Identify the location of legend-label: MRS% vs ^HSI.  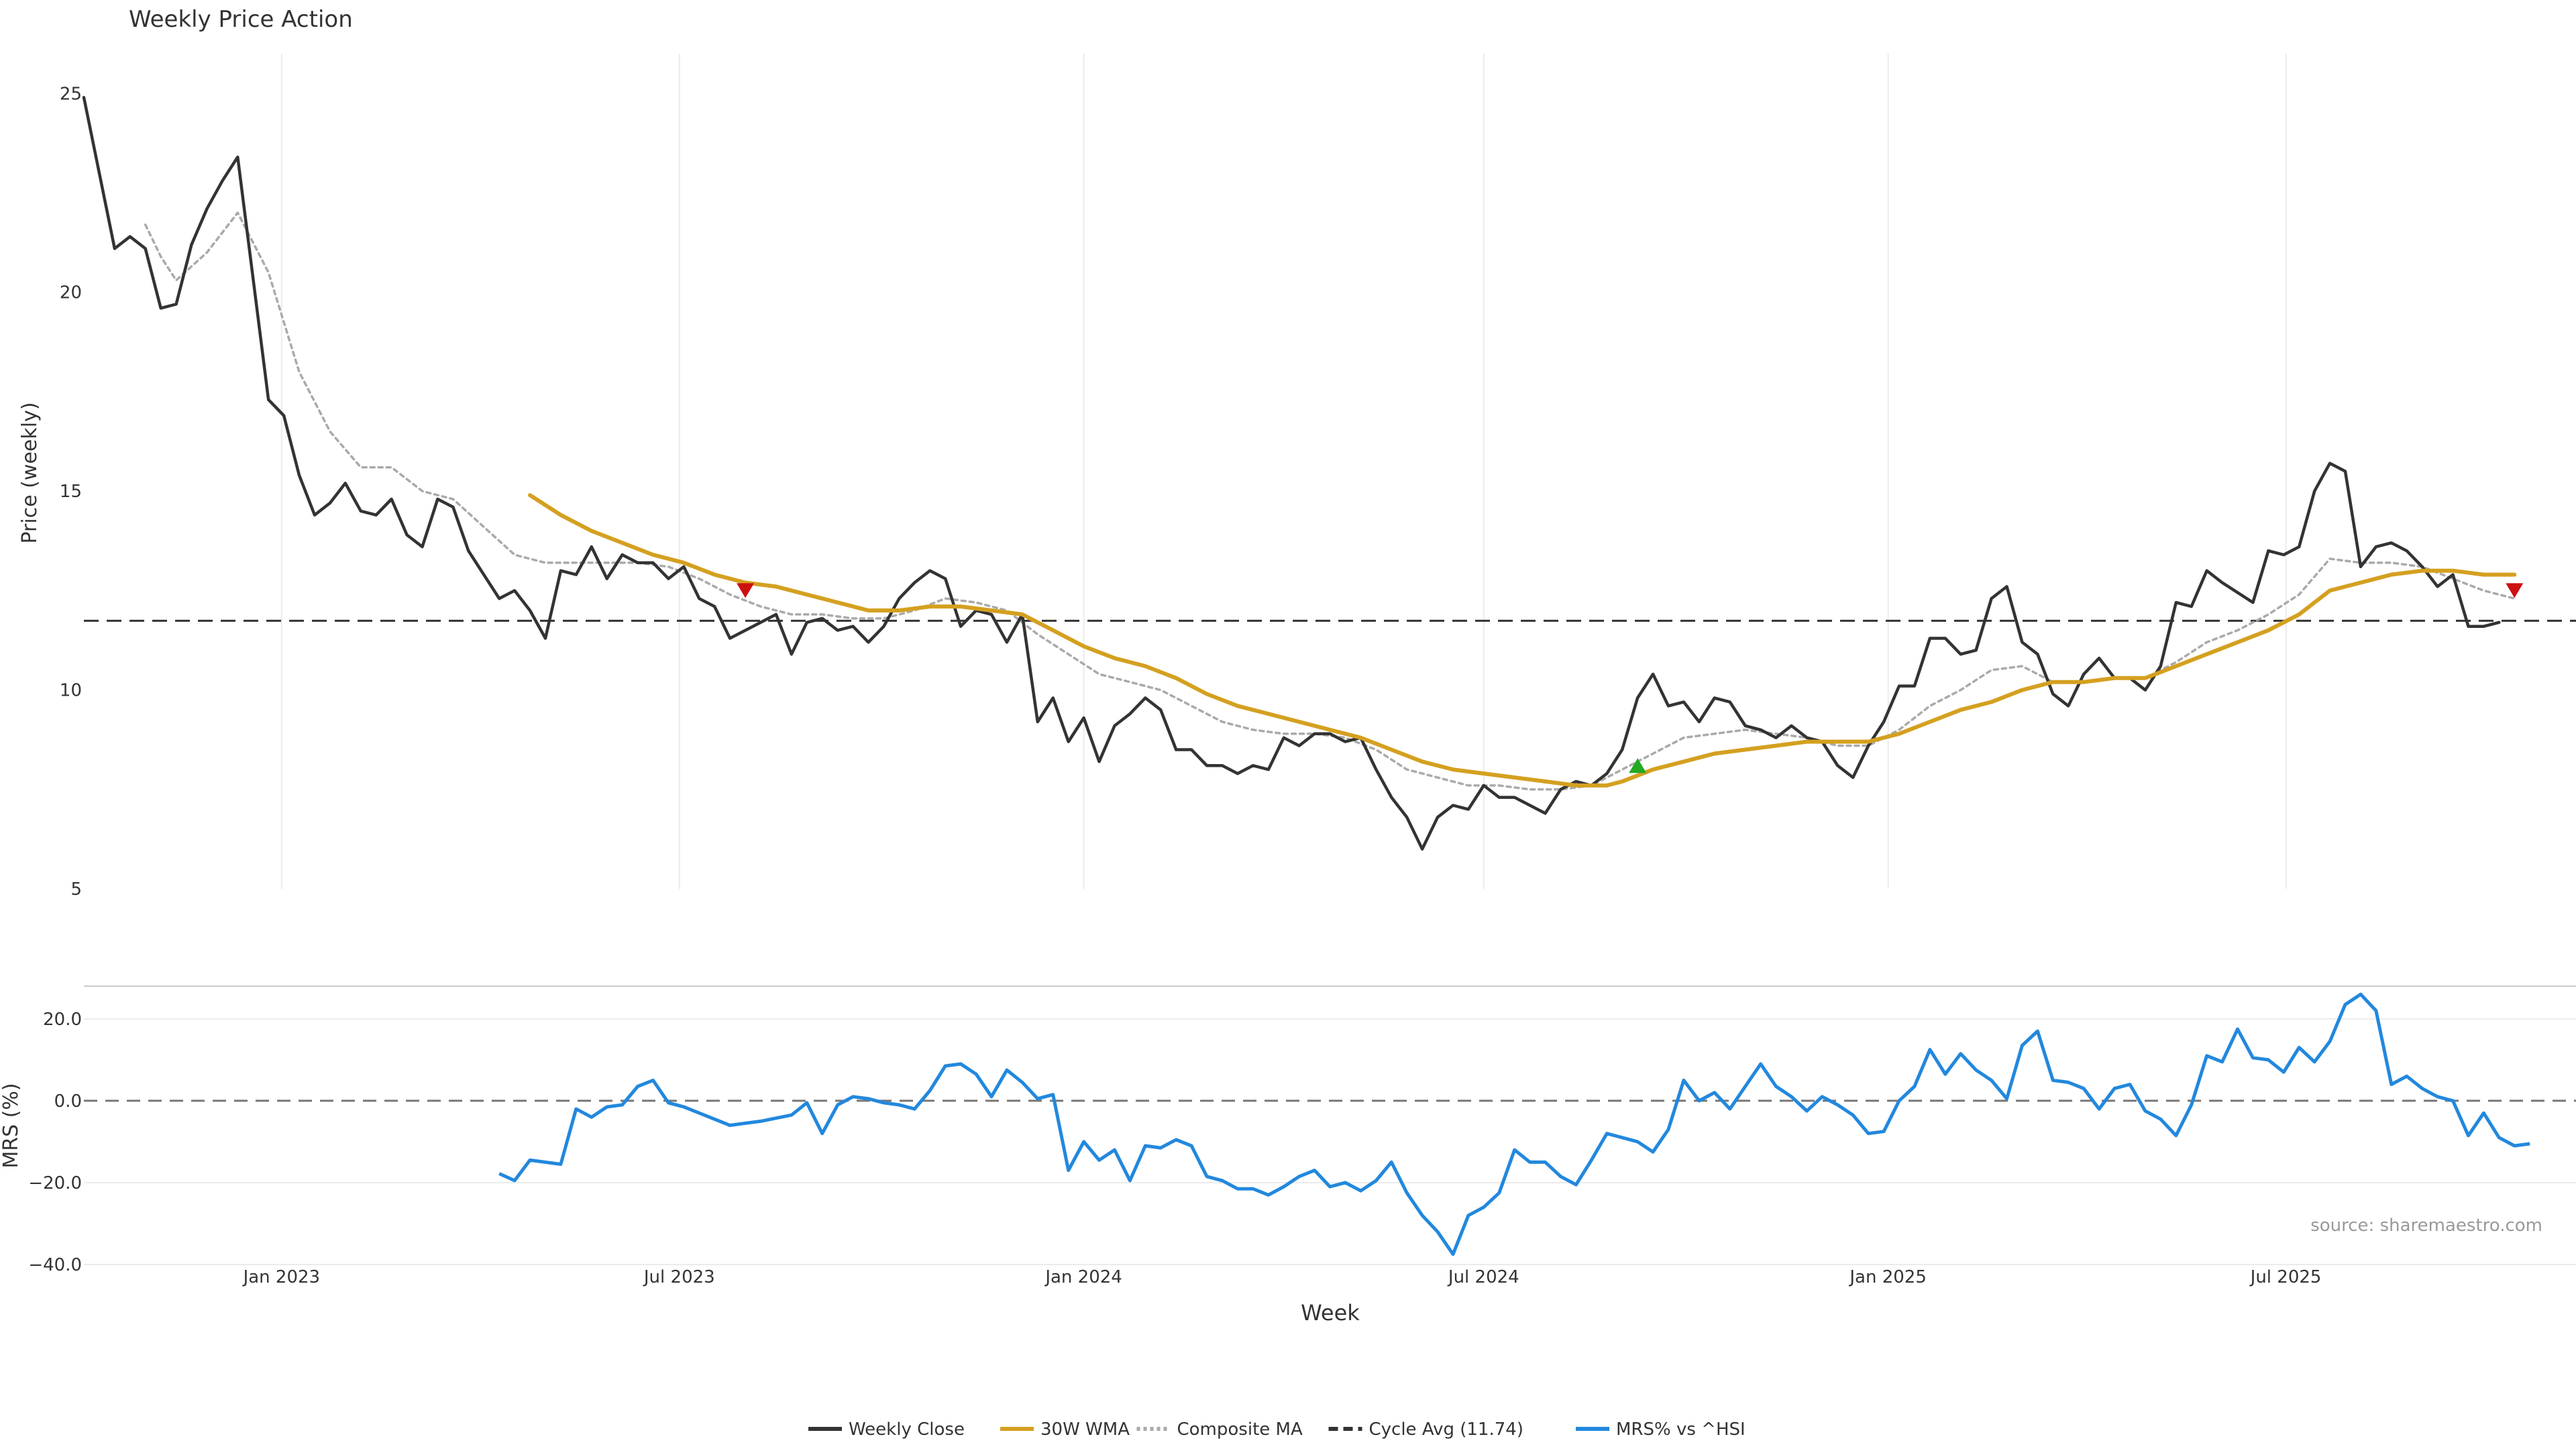
(1681, 1429).